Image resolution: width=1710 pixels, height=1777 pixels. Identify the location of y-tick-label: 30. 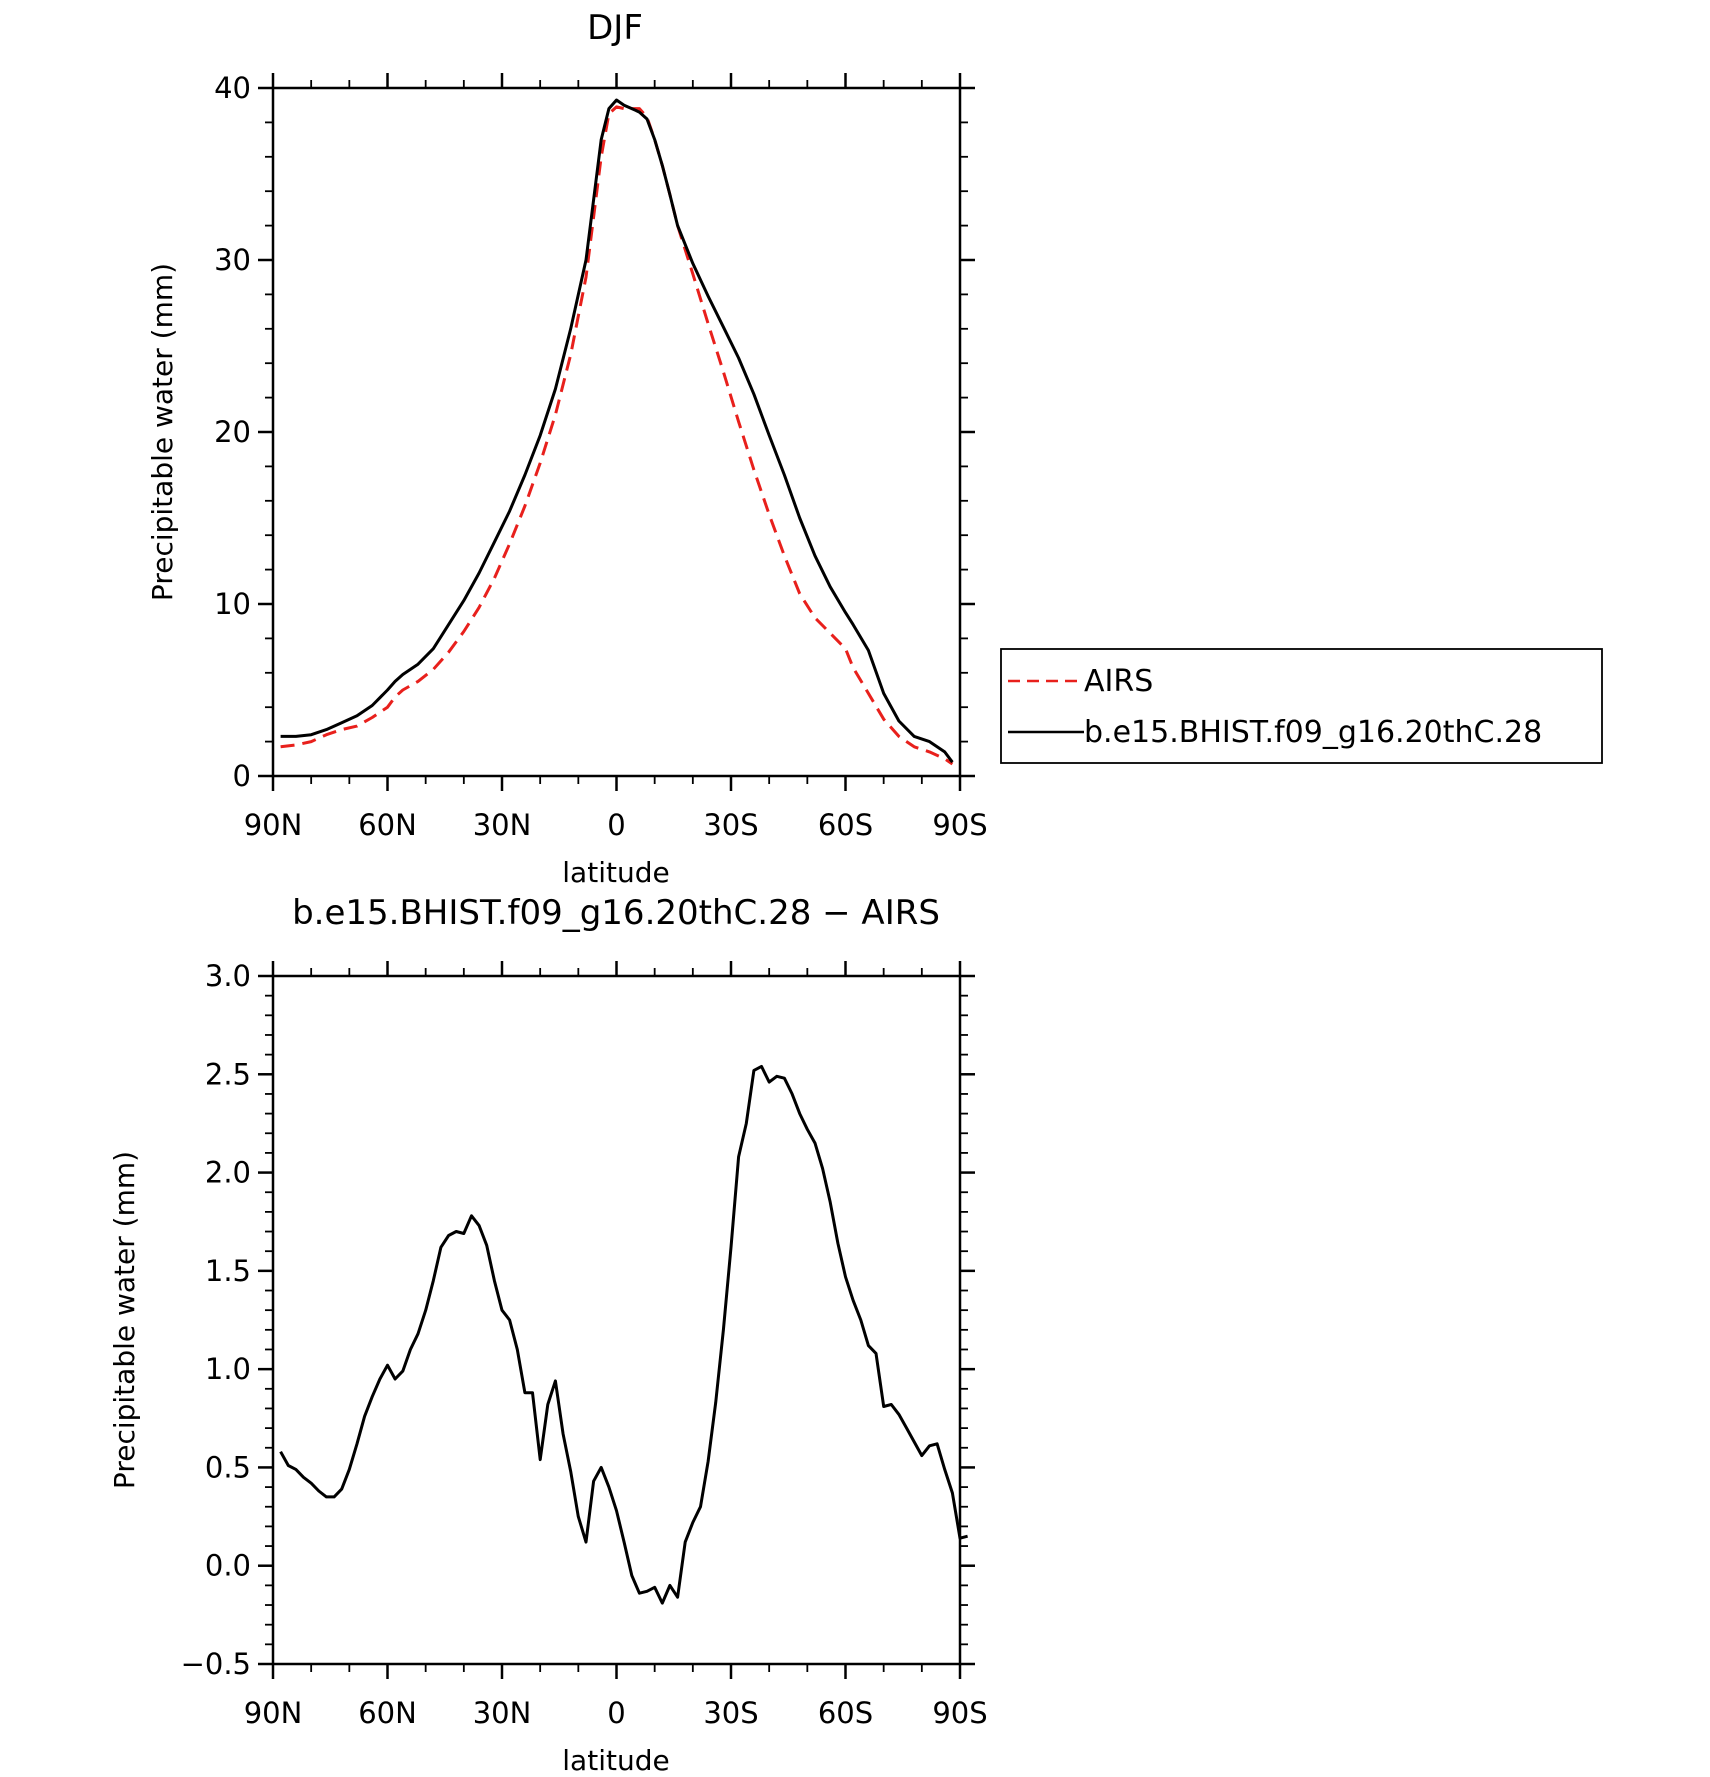
(232, 260).